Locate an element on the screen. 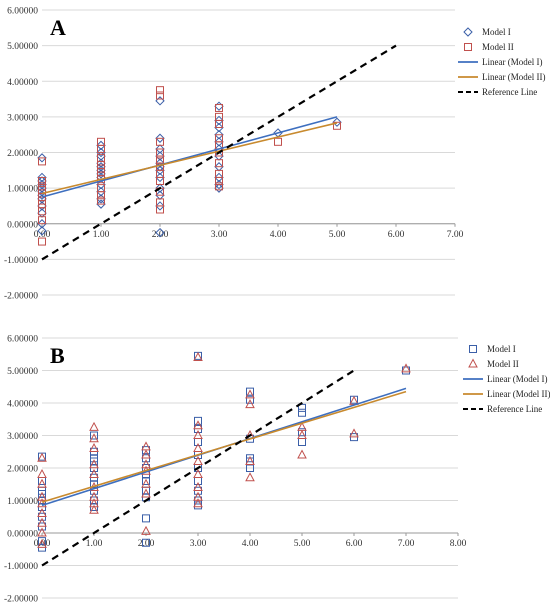  y-tick-label: 0.00000 is located at coordinates (22, 535).